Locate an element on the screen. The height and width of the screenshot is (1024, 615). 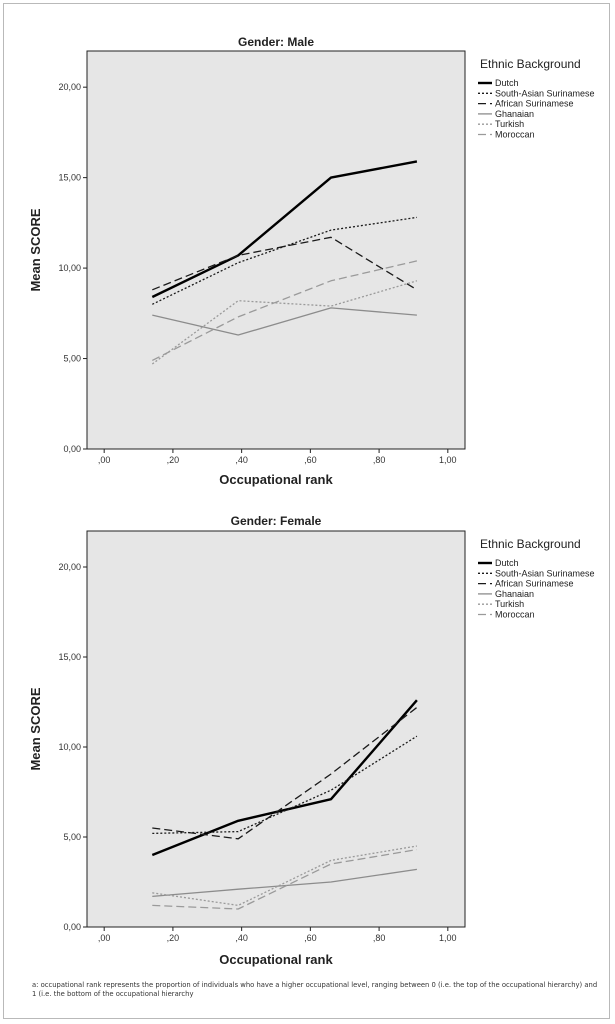
chart-title: Gender: Male is located at coordinates (276, 42).